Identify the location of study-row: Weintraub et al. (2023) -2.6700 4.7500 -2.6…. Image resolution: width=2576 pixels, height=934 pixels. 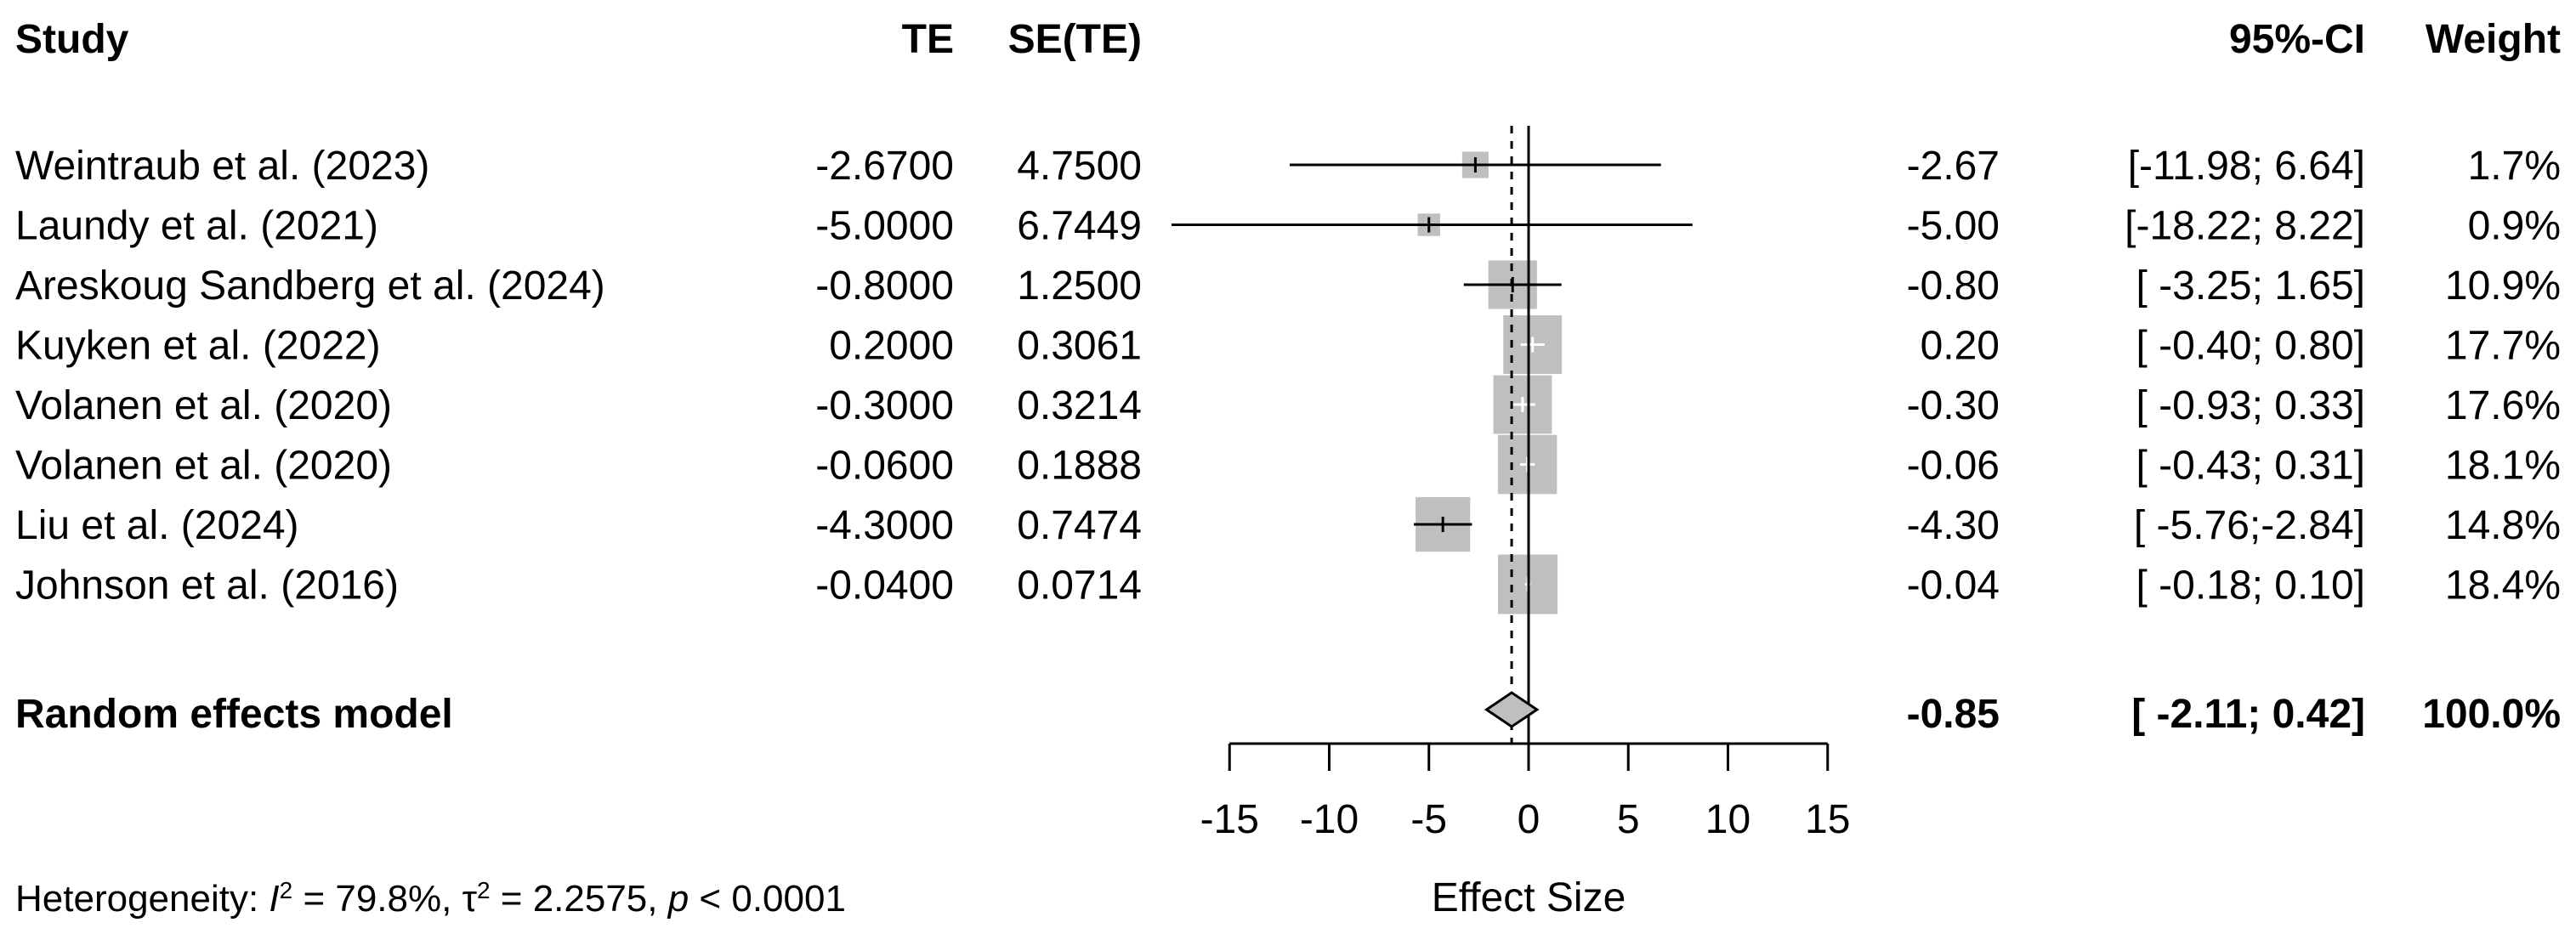
(1288, 166).